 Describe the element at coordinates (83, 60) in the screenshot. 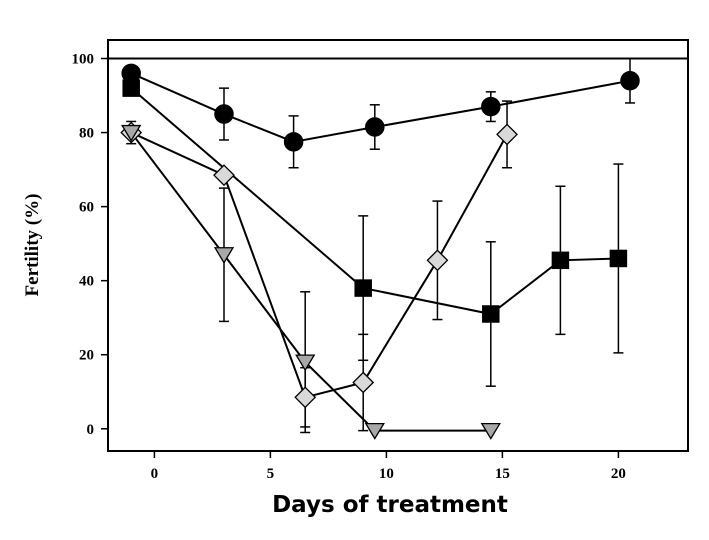

I see `y-tick-label: 100` at that location.